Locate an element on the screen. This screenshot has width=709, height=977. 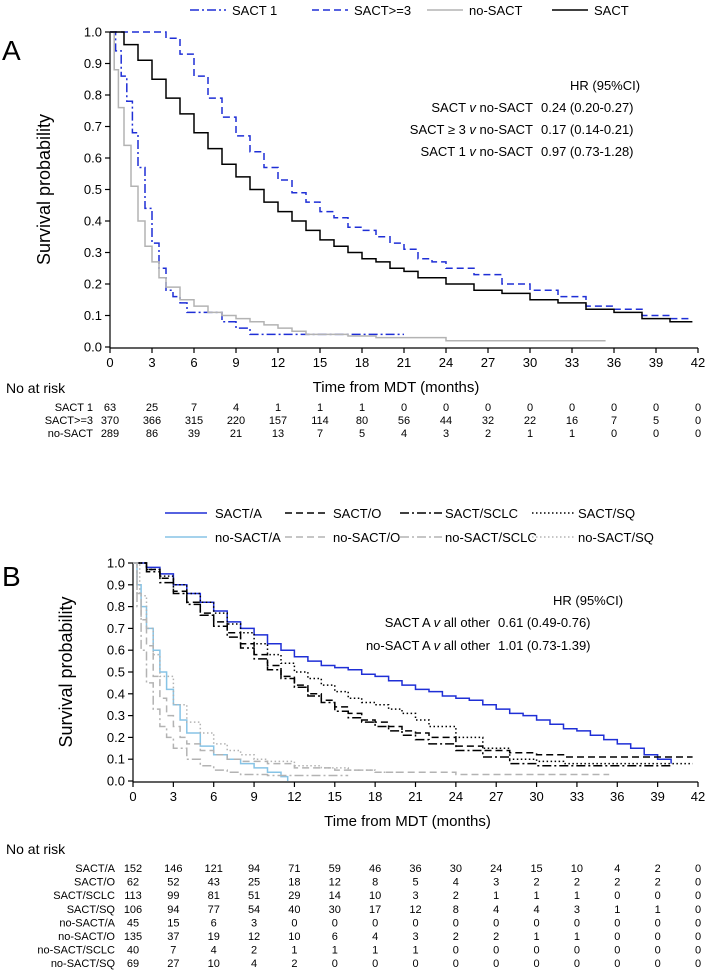
risk-value: 69 is located at coordinates (133, 964).